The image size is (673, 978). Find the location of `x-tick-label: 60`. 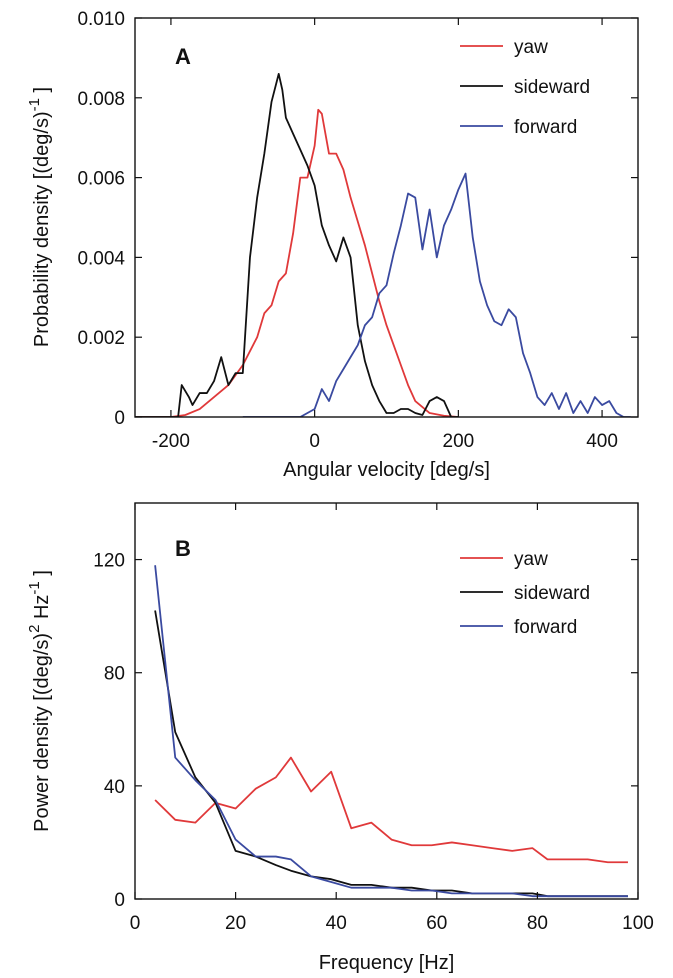

x-tick-label: 60 is located at coordinates (436, 923).